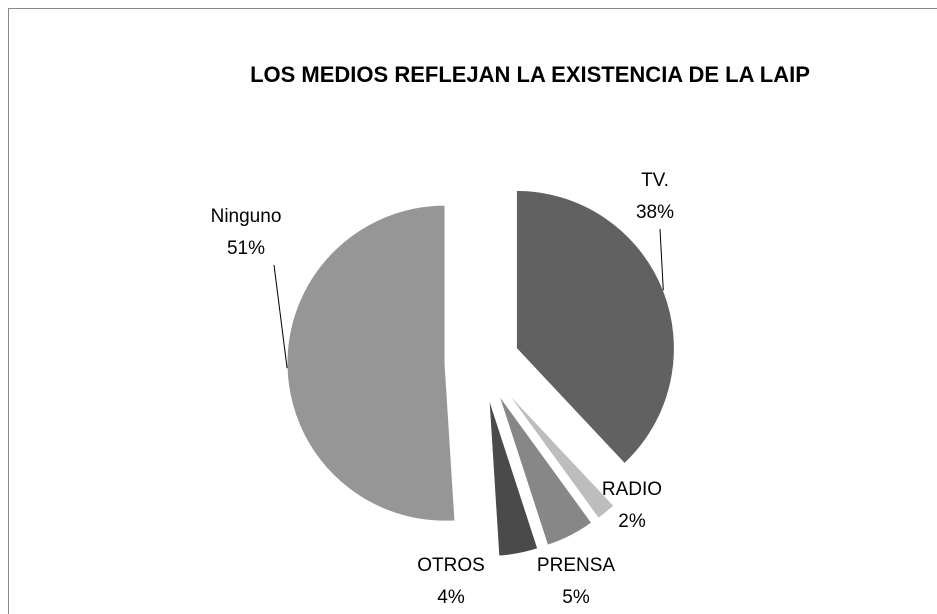 This screenshot has width=937, height=614. I want to click on slice-label-value: 51%, so click(246, 248).